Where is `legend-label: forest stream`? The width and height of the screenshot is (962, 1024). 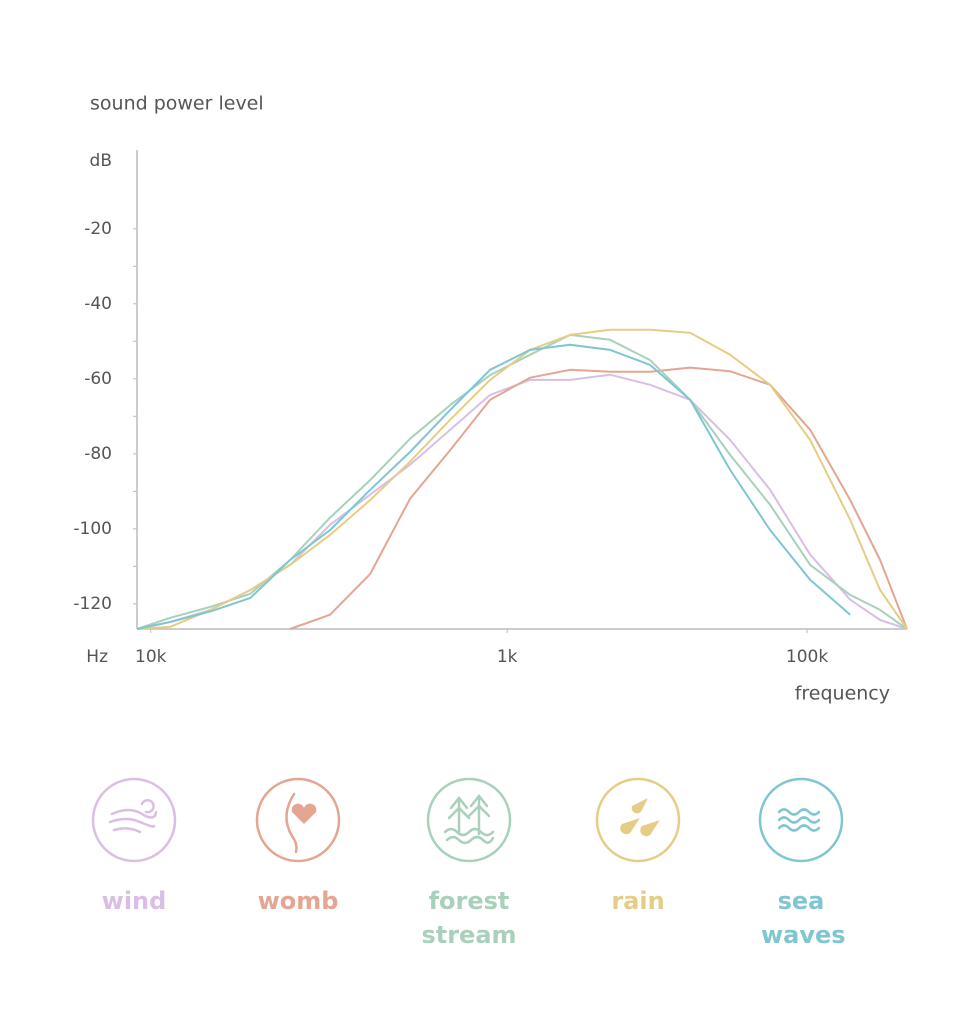
legend-label: forest stream is located at coordinates (469, 918).